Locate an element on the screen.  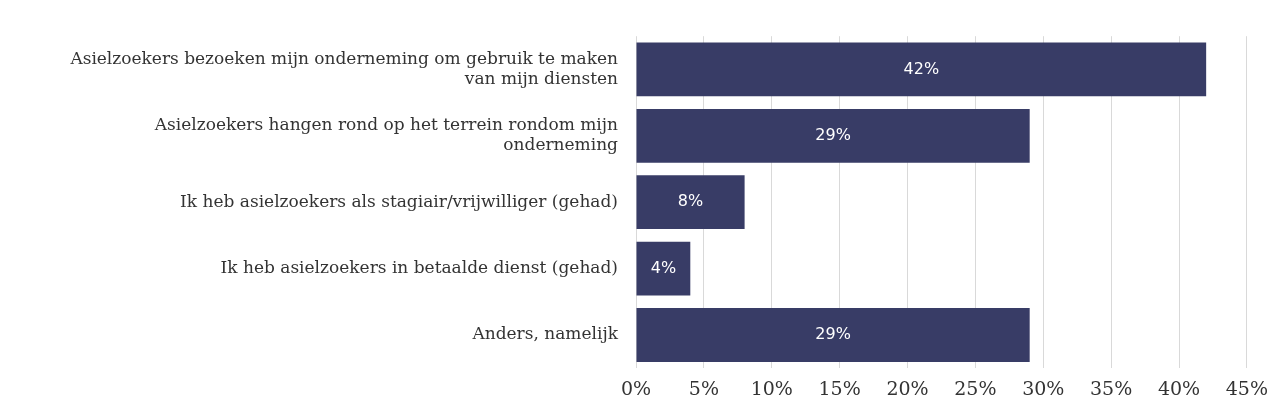
data-label: 8% is located at coordinates (690, 201).